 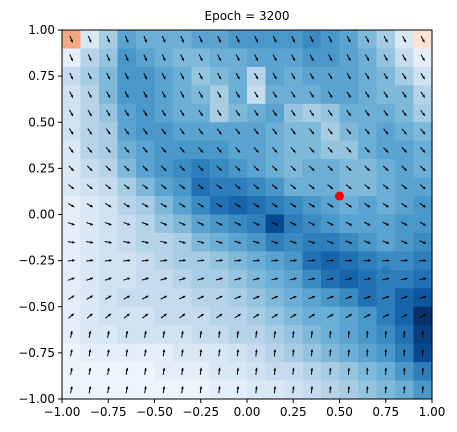 What do you see at coordinates (154, 412) in the screenshot?
I see `x-tick-label: −0.50` at bounding box center [154, 412].